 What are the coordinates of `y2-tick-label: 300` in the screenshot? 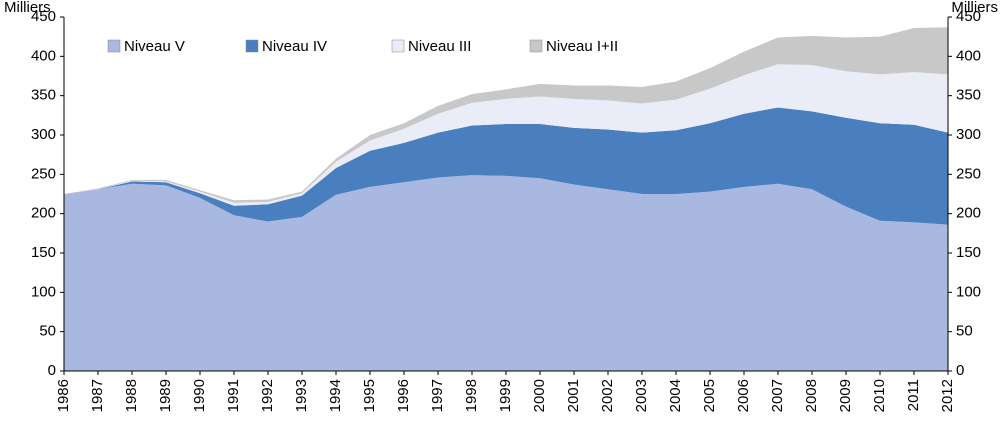 It's located at (968, 134).